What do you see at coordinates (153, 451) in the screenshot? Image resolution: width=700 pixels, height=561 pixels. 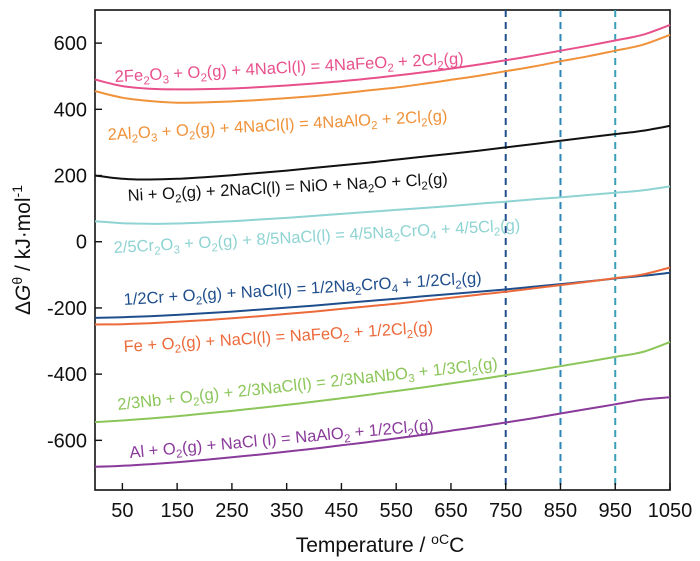 I see `series-label-8-part-0: Al + O` at bounding box center [153, 451].